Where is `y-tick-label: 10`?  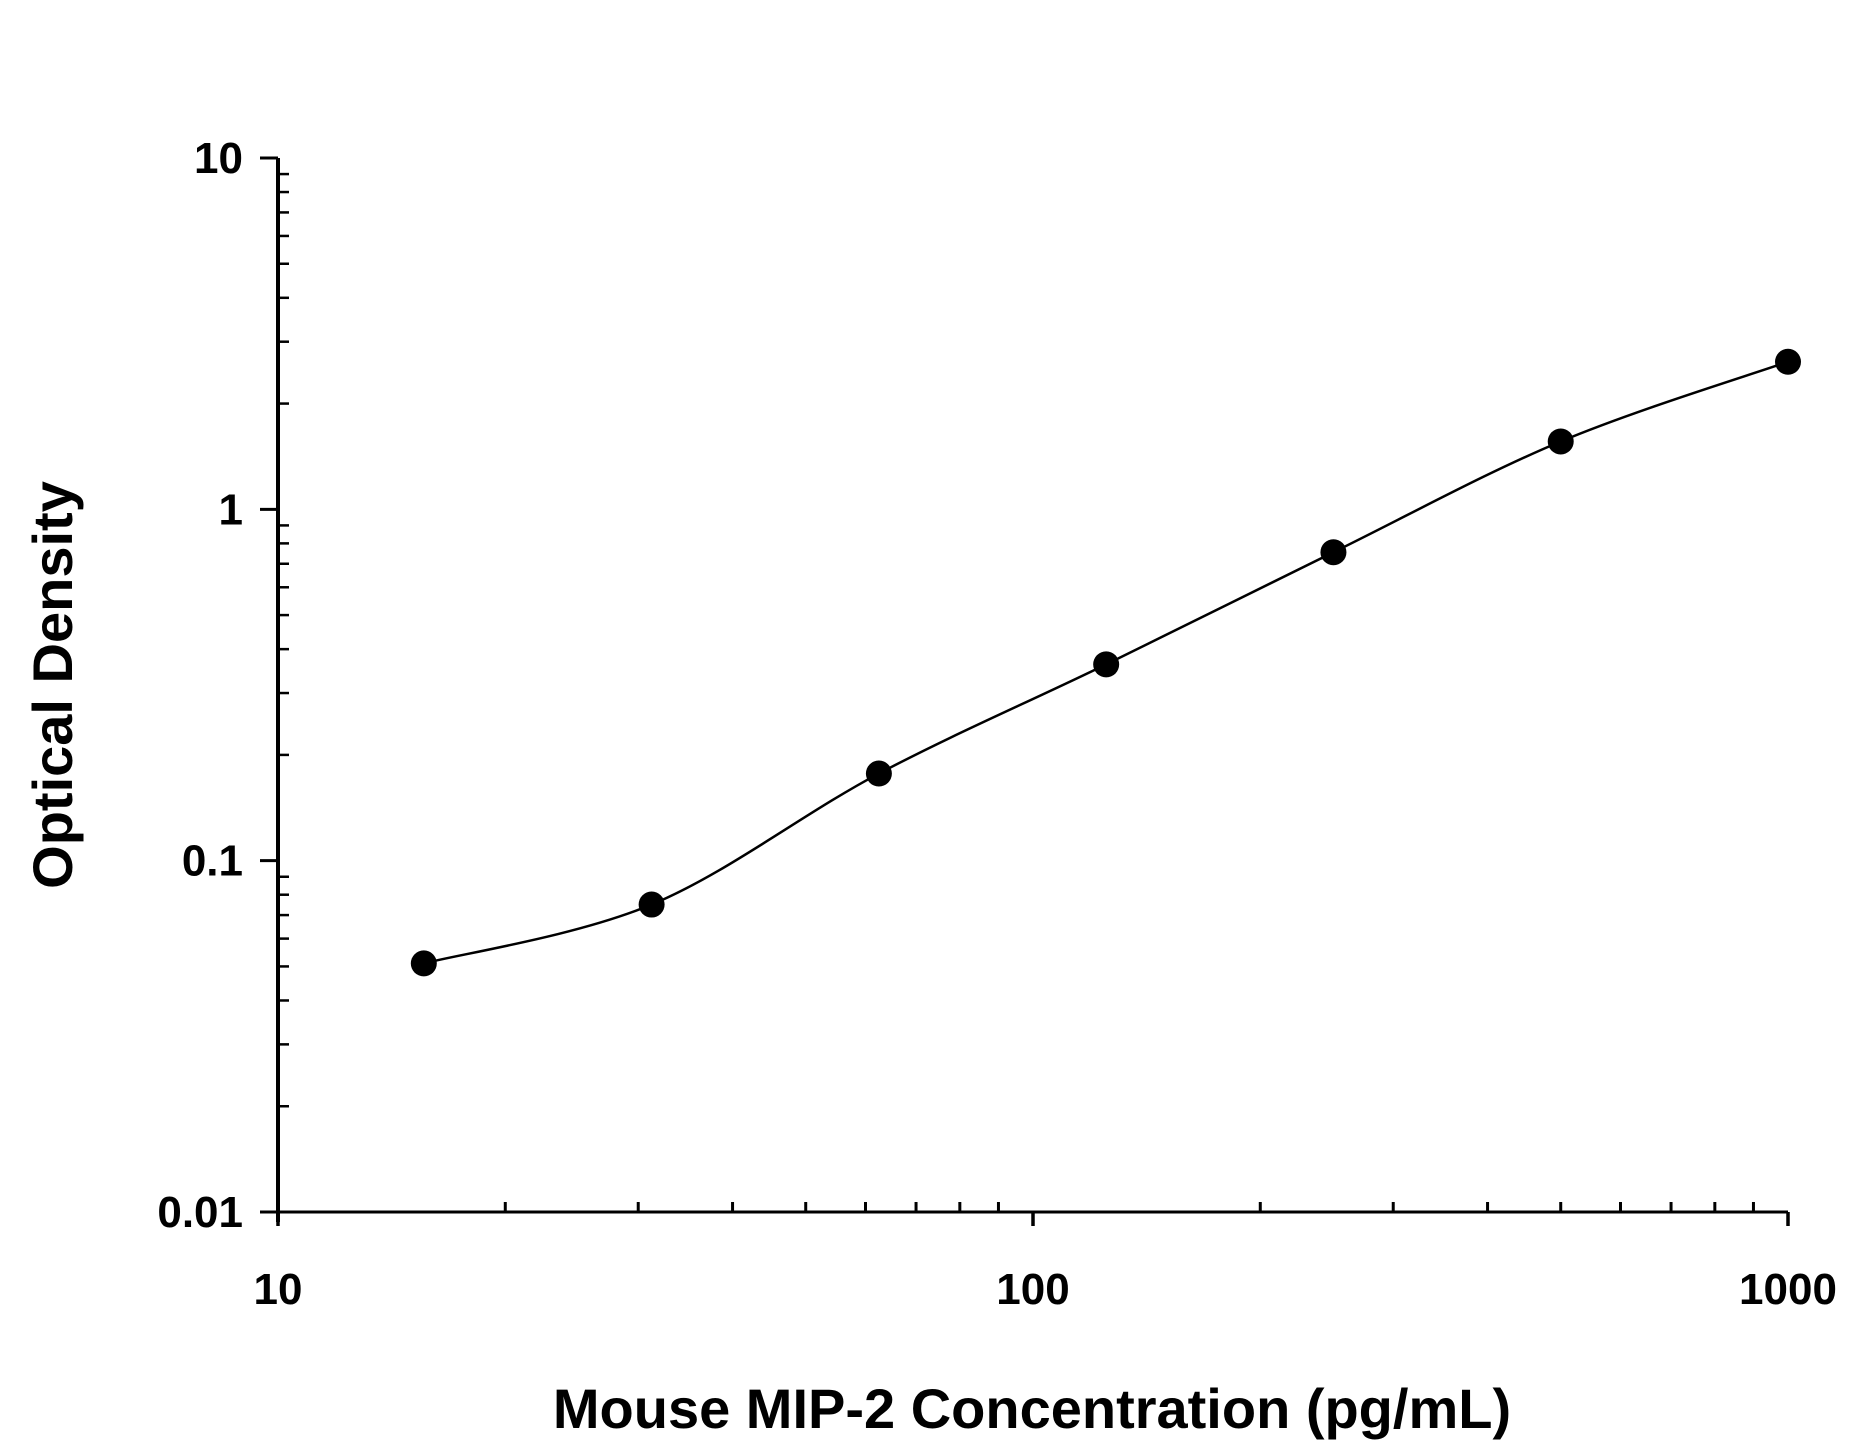 y-tick-label: 10 is located at coordinates (218, 158).